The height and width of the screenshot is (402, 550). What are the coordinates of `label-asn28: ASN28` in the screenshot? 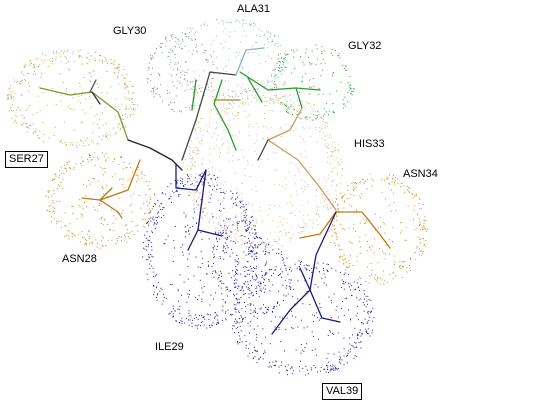 It's located at (79, 259).